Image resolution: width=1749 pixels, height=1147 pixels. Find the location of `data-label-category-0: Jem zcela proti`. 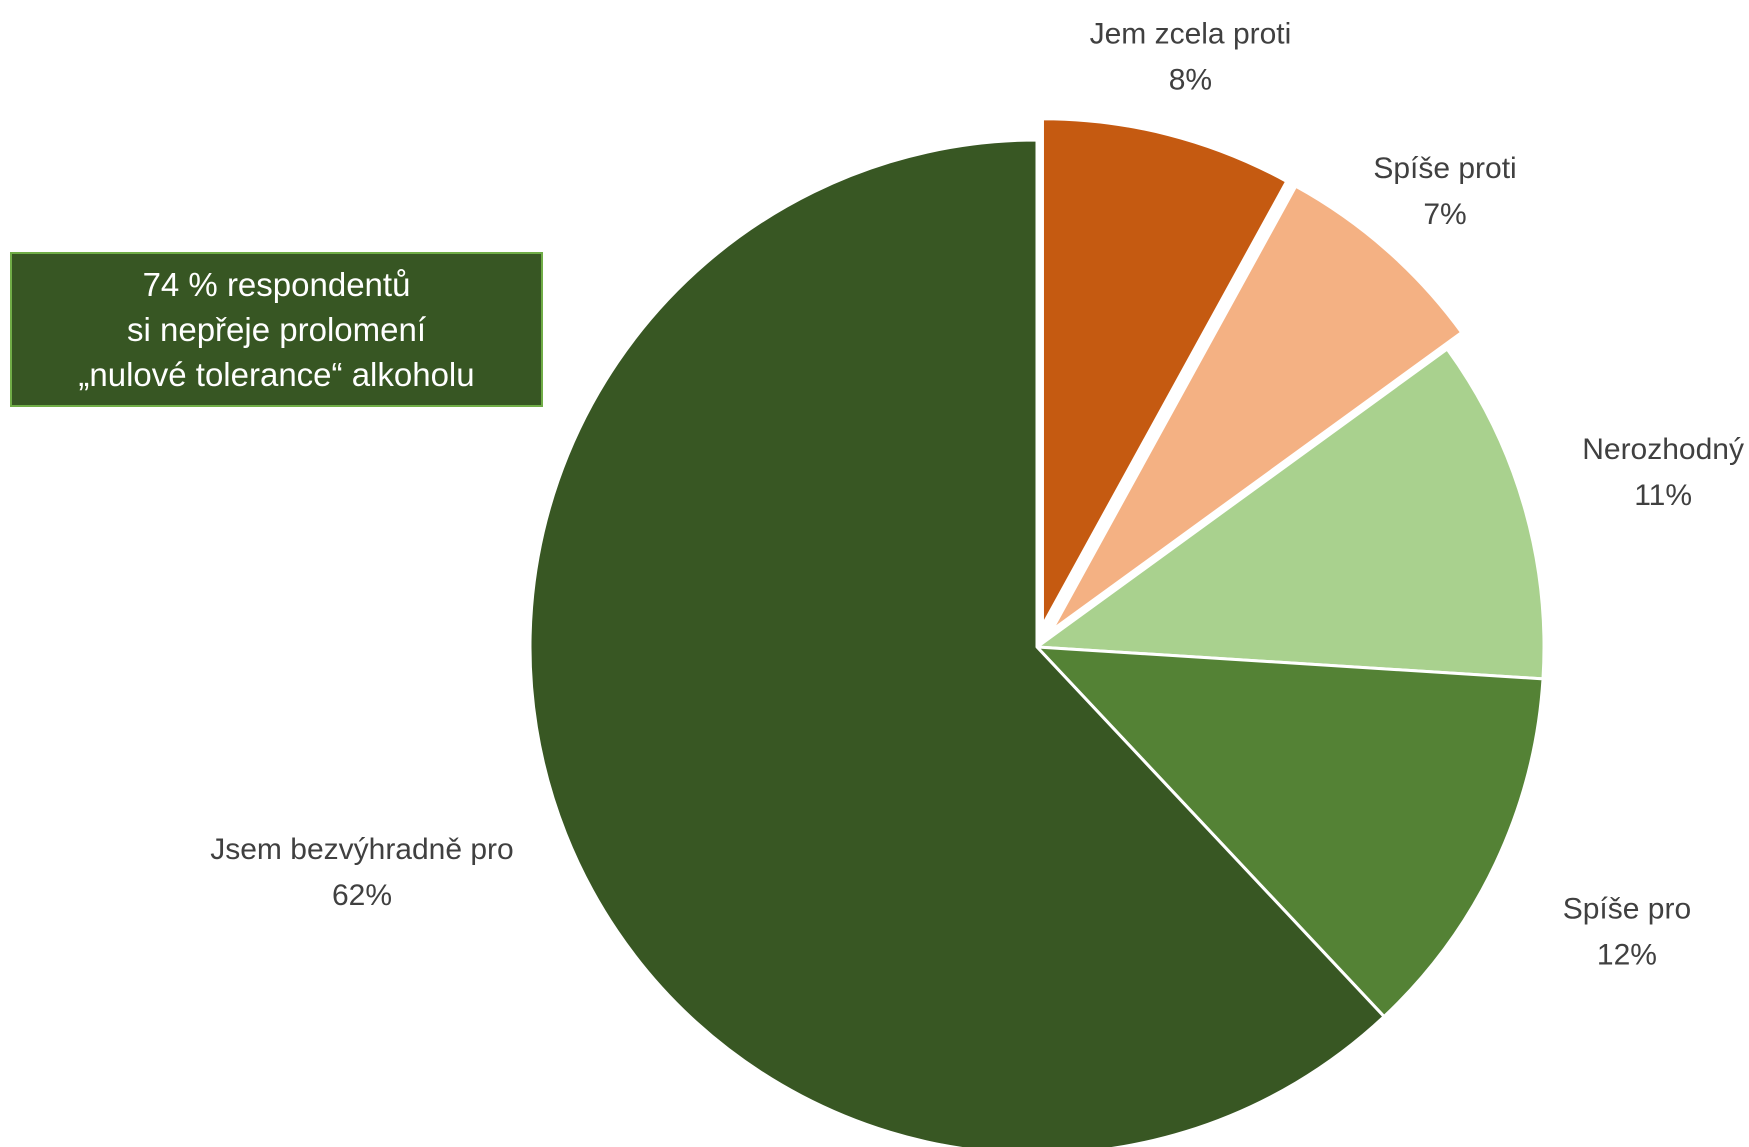

data-label-category-0: Jem zcela proti is located at coordinates (1191, 33).